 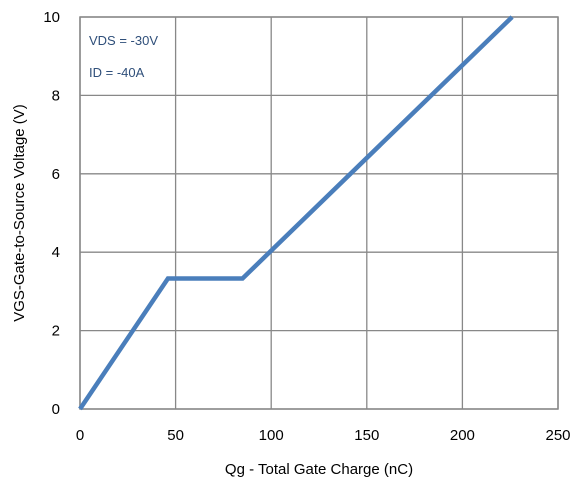 What do you see at coordinates (366, 435) in the screenshot?
I see `x-tick-label: 150` at bounding box center [366, 435].